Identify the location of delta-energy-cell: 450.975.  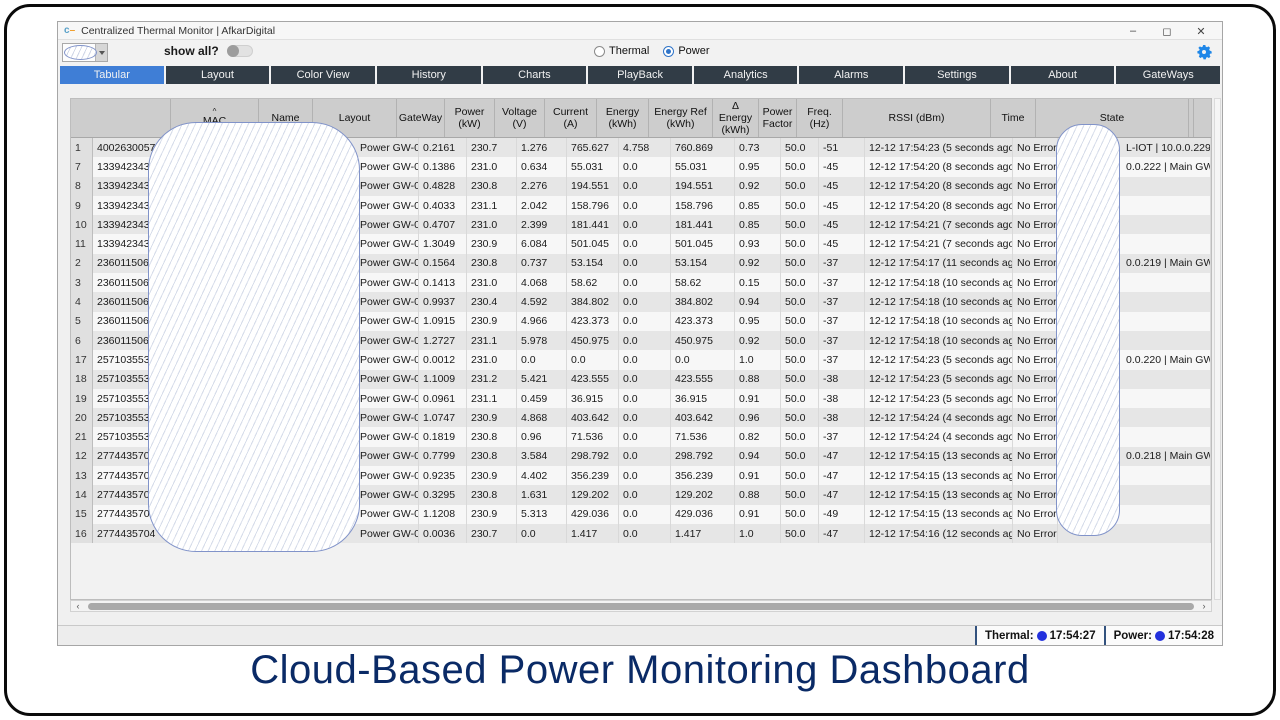
(703, 340).